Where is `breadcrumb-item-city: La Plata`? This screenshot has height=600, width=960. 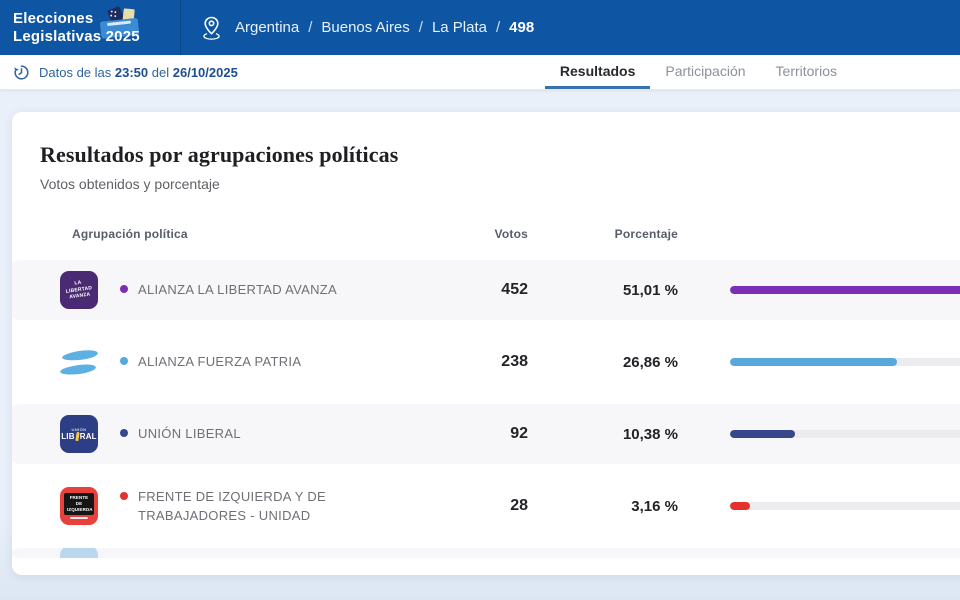 breadcrumb-item-city: La Plata is located at coordinates (459, 27).